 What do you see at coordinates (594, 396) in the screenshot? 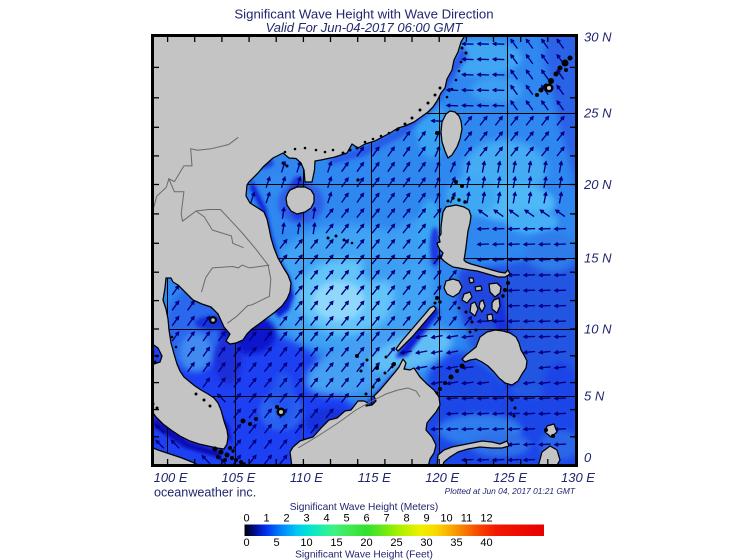
I see `svg-text: 5 N` at bounding box center [594, 396].